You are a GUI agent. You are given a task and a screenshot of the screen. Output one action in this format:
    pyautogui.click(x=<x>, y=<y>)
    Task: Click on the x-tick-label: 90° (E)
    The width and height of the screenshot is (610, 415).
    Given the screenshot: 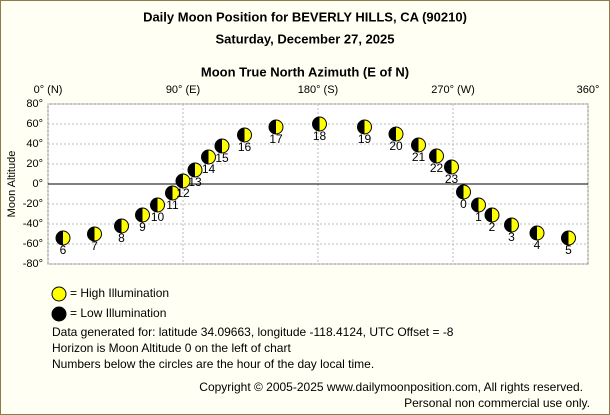 What is the action you would take?
    pyautogui.click(x=183, y=90)
    